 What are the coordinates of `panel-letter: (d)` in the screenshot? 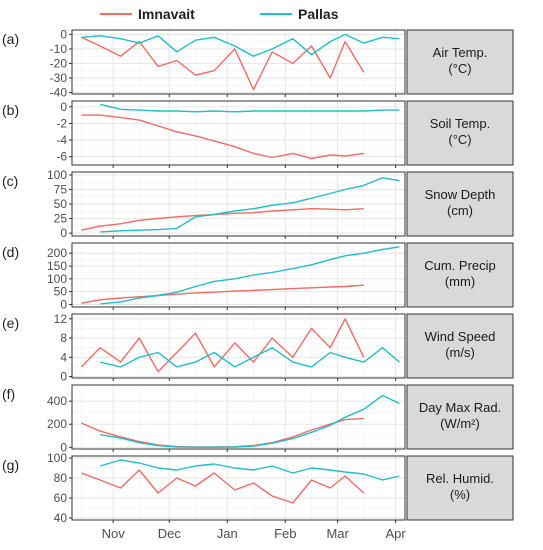 It's located at (10, 252).